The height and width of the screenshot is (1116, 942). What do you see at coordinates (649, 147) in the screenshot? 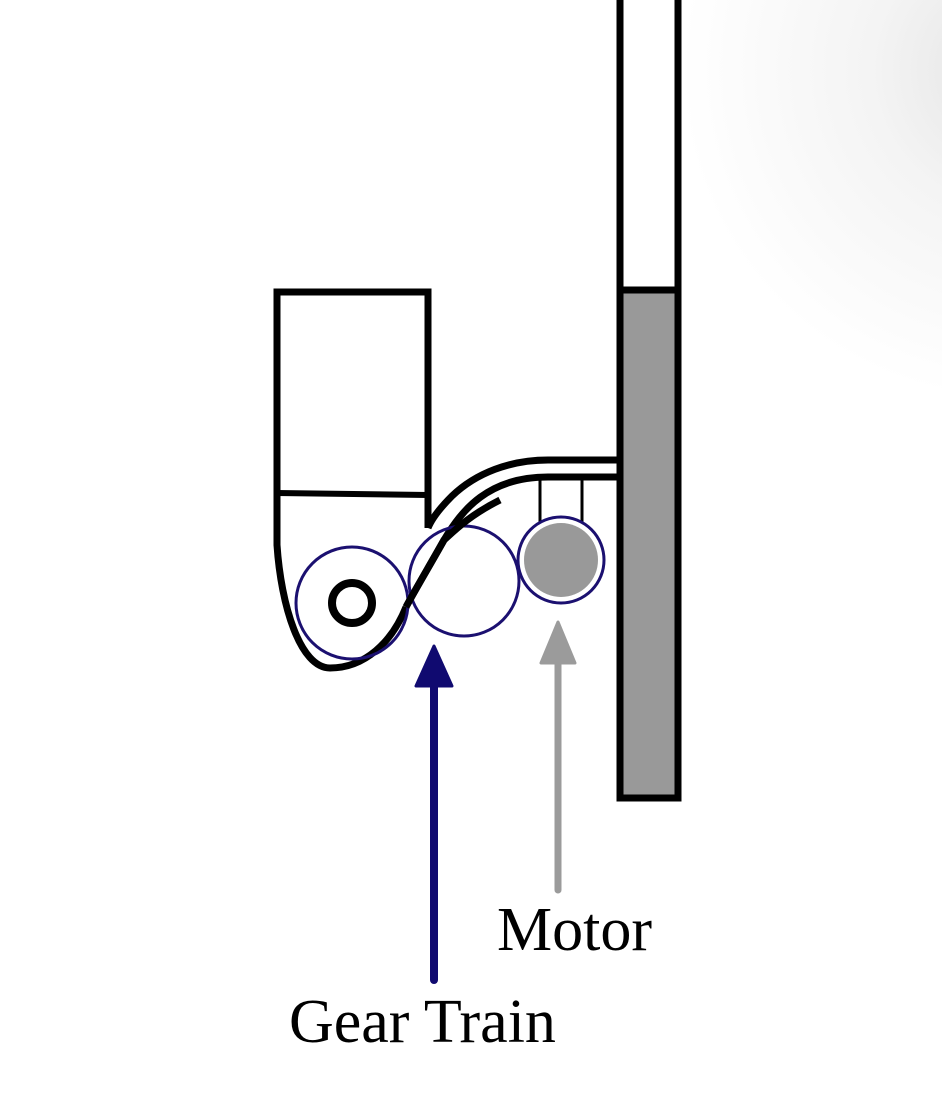
I see `rail-upper` at bounding box center [649, 147].